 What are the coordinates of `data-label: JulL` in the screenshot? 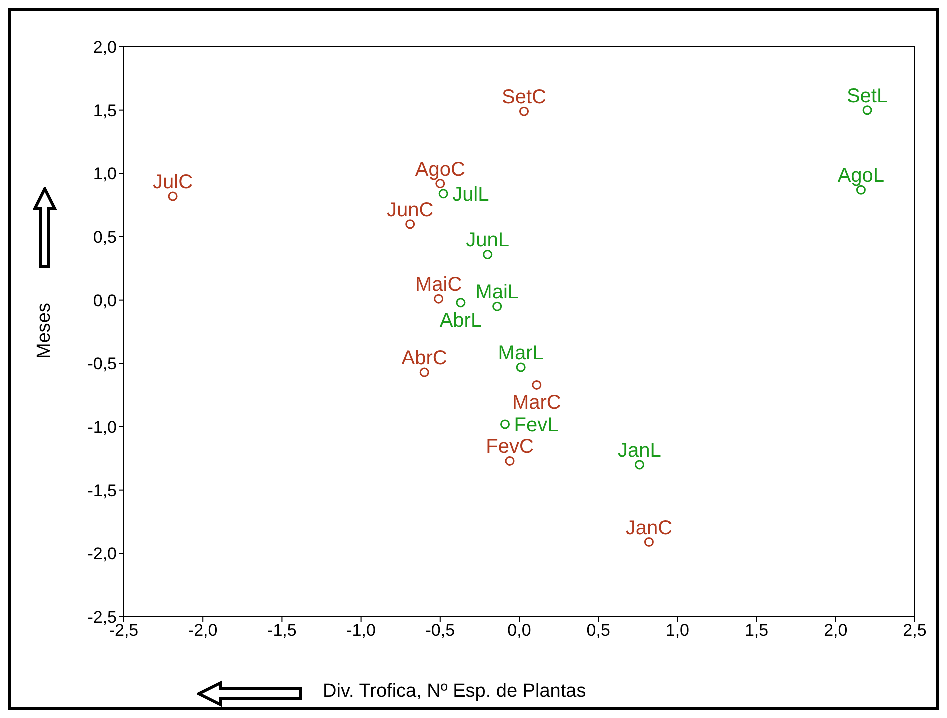 It's located at (471, 195).